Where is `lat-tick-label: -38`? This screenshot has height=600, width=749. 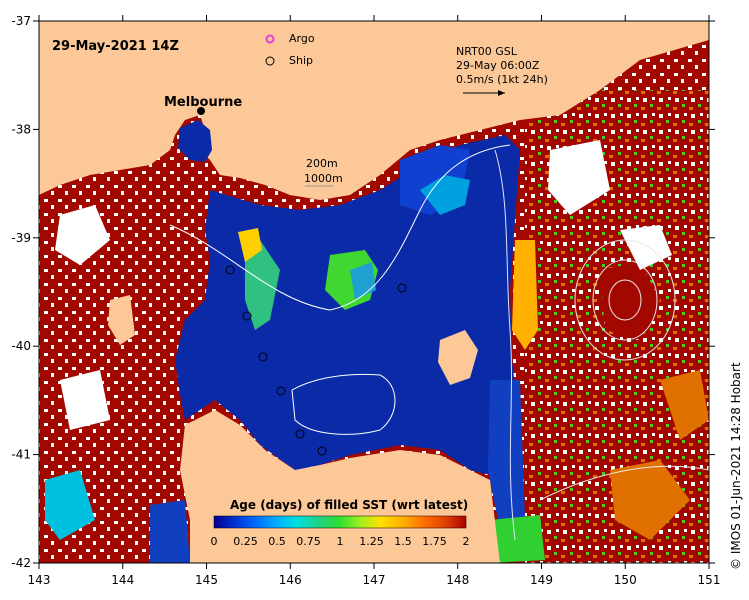
lat-tick-label: -38 is located at coordinates (21, 129).